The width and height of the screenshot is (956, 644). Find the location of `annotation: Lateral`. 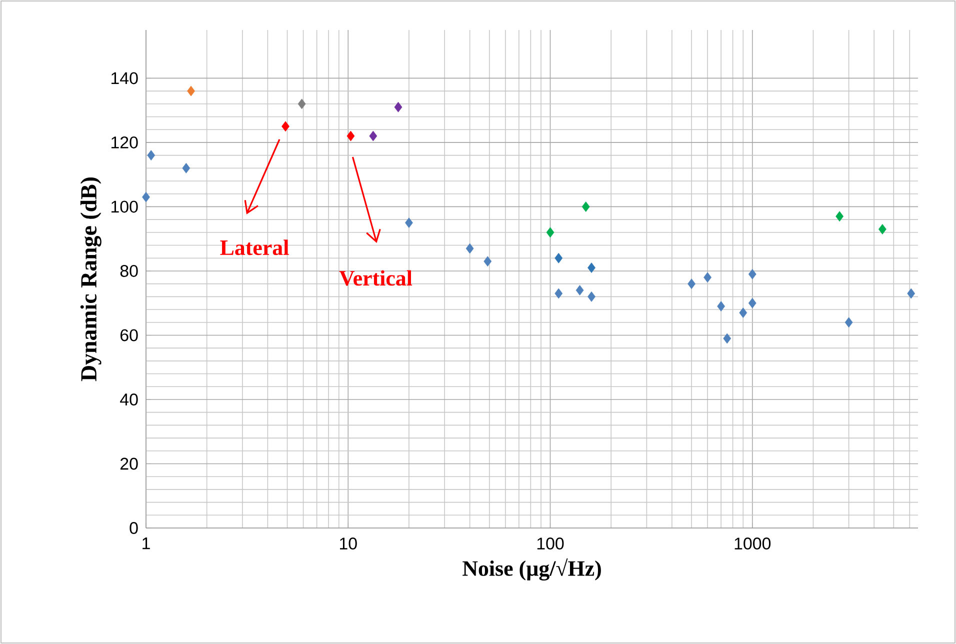

annotation: Lateral is located at coordinates (254, 248).